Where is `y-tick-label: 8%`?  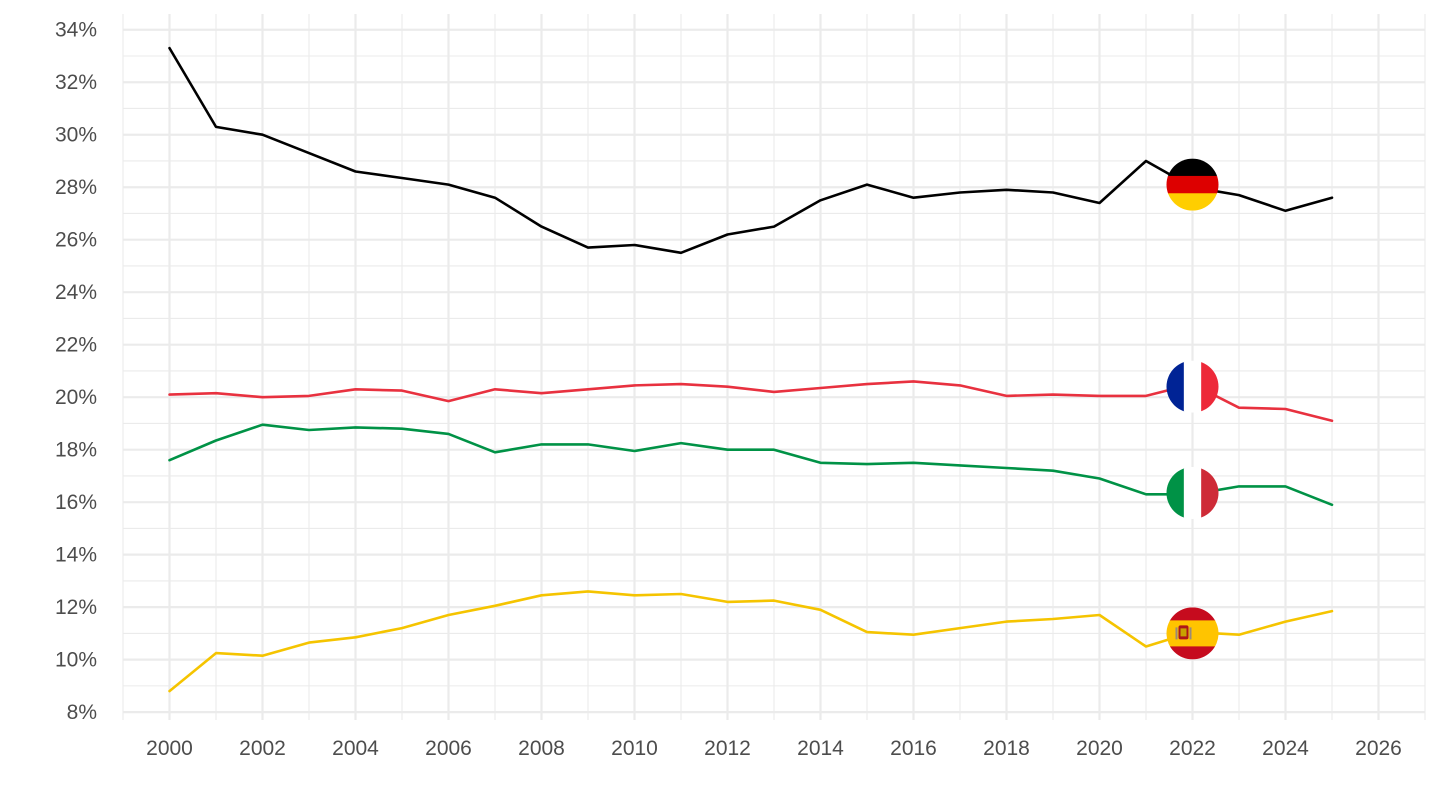
y-tick-label: 8% is located at coordinates (82, 712).